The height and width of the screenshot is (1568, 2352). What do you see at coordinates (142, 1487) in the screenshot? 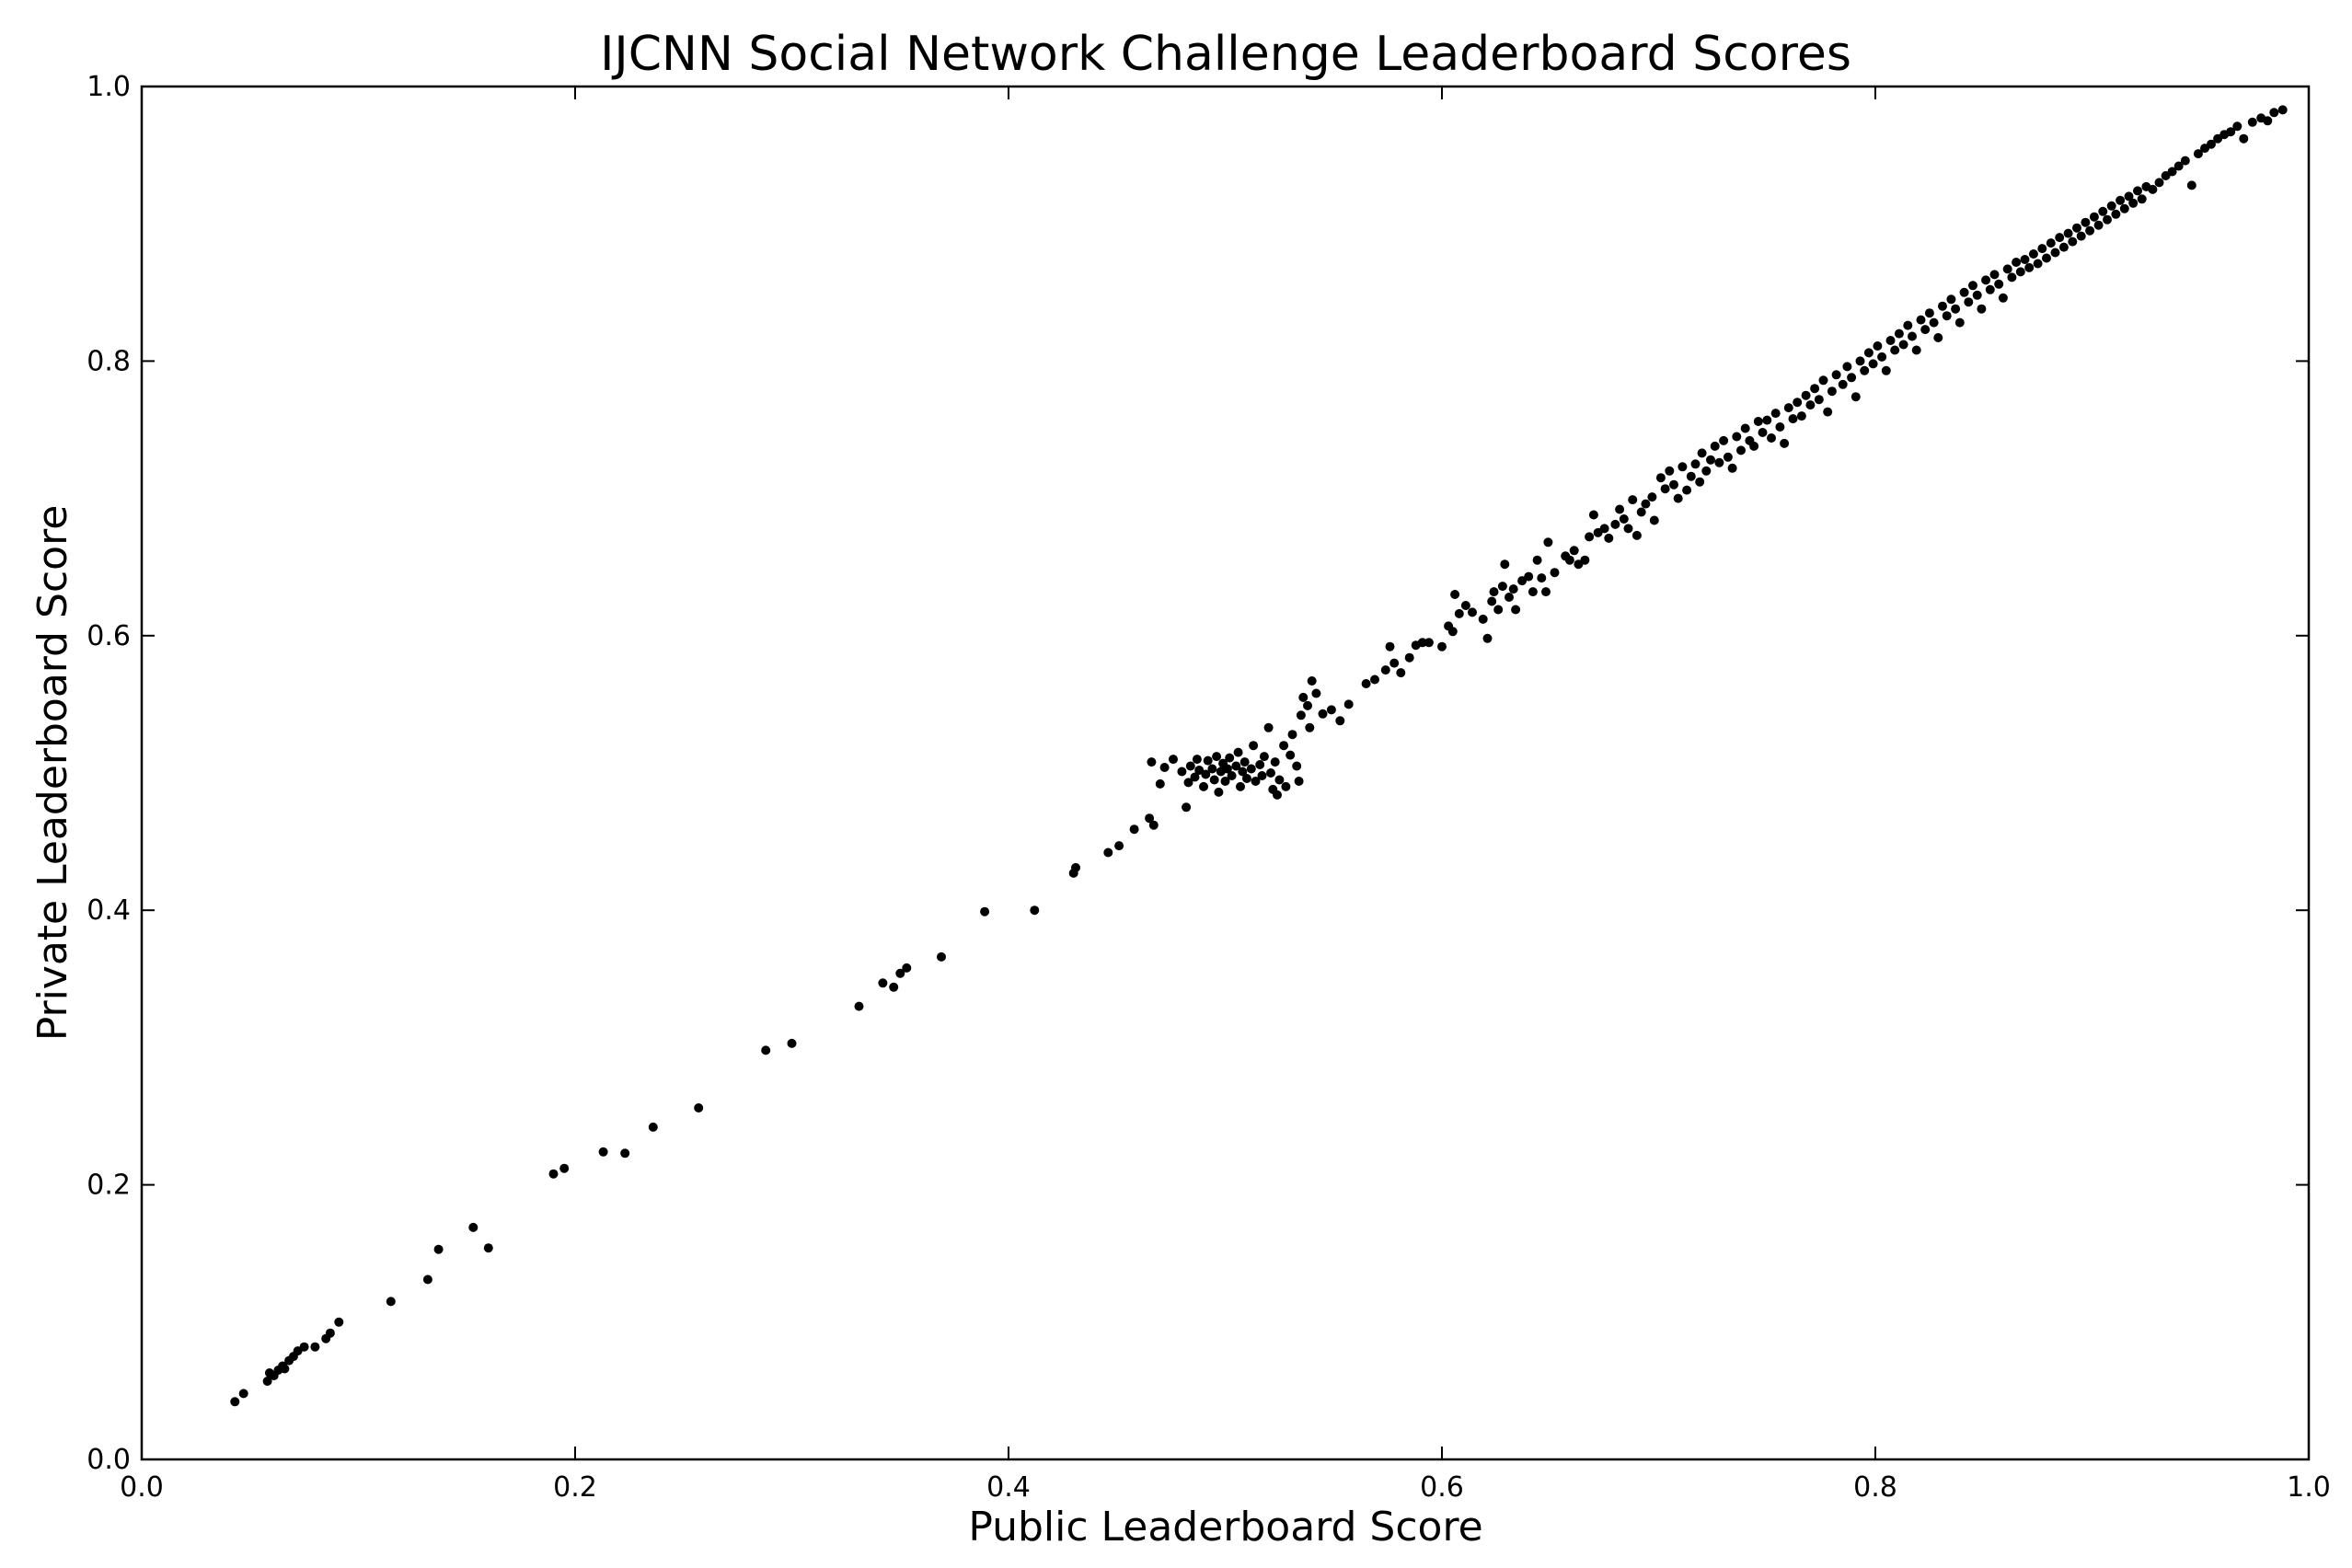
I see `x-tick-label: 0.0` at bounding box center [142, 1487].